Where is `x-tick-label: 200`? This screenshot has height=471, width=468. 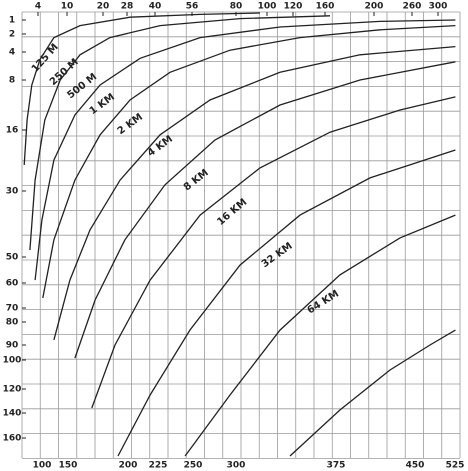
x-tick-label: 200 is located at coordinates (374, 7).